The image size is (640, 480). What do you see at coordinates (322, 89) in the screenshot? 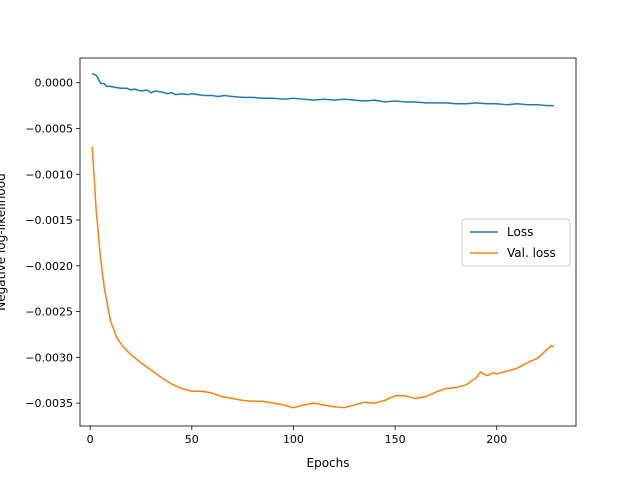
I see `series-line-loss` at bounding box center [322, 89].